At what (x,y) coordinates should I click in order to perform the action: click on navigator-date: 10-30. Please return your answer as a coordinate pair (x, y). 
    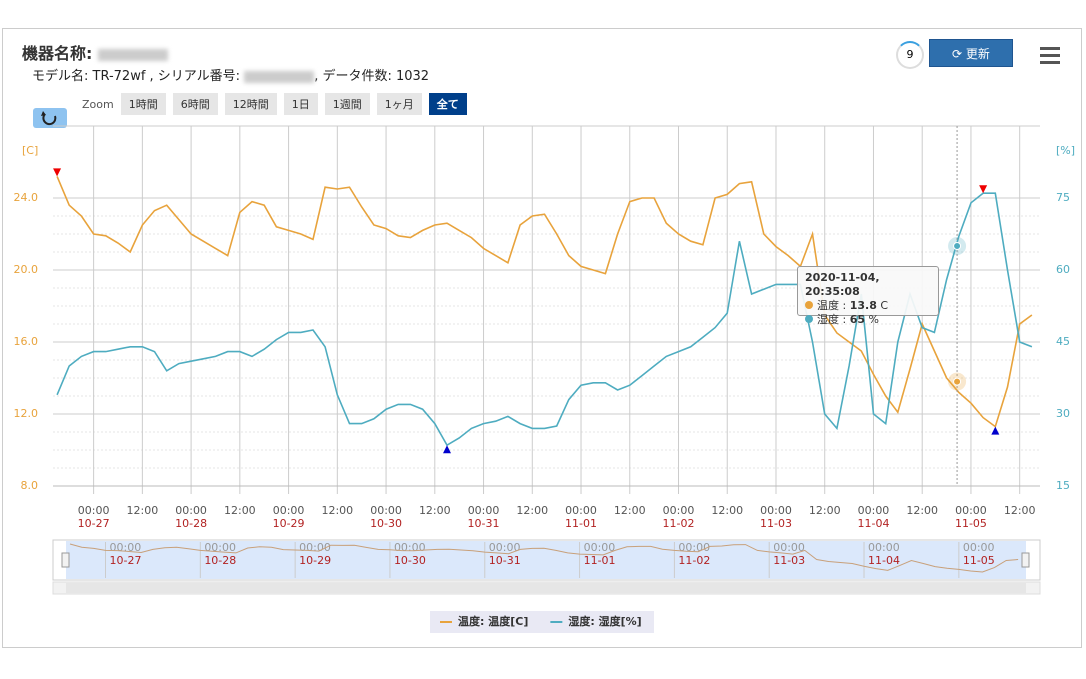
    Looking at the image, I should click on (410, 560).